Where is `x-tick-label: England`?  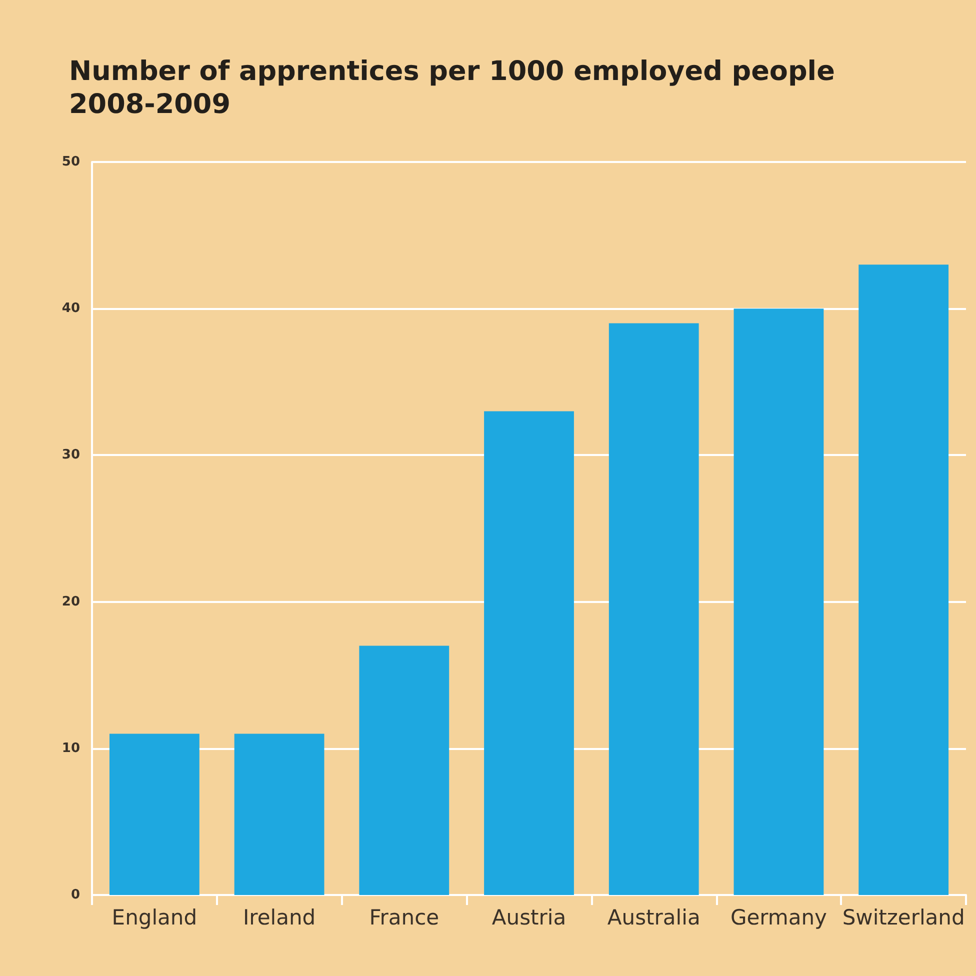 x-tick-label: England is located at coordinates (155, 918).